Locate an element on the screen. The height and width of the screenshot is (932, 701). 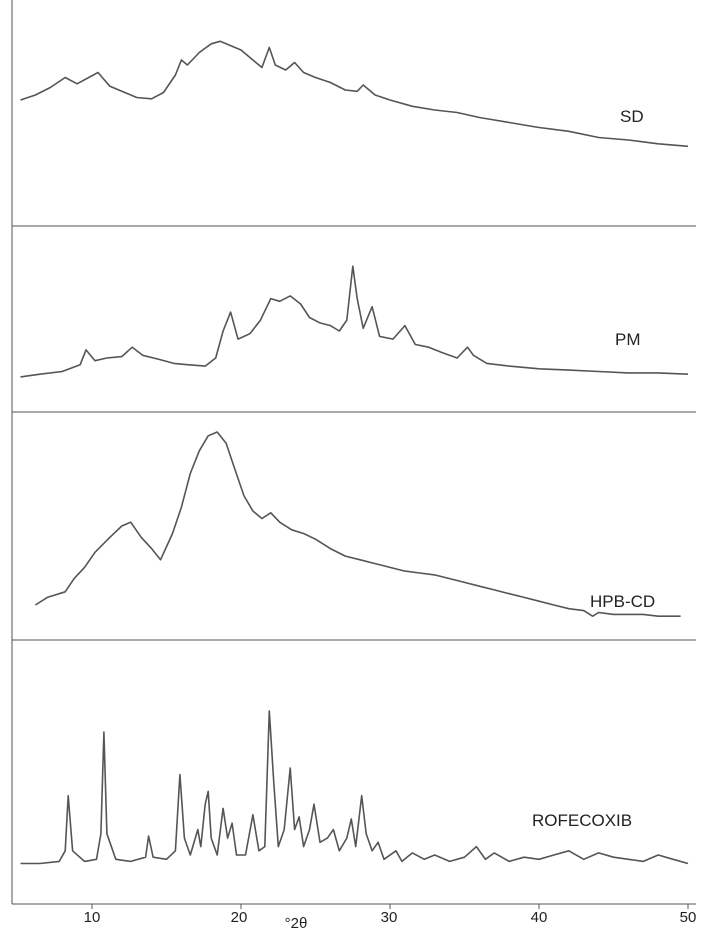
x-tick-label: 50 is located at coordinates (688, 917).